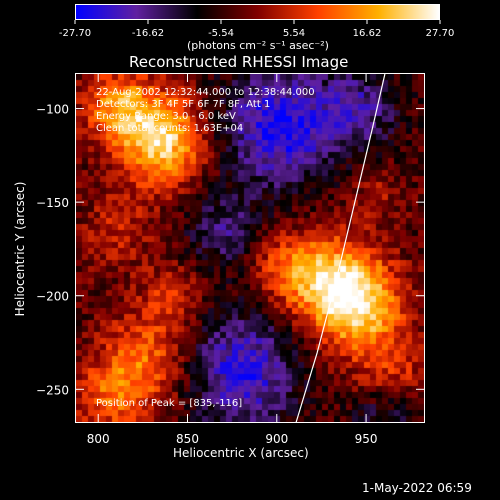 Image resolution: width=500 pixels, height=500 pixels. I want to click on colorbar-units: (photons cm⁻² s⁻¹ asec⁻²), so click(258, 45).